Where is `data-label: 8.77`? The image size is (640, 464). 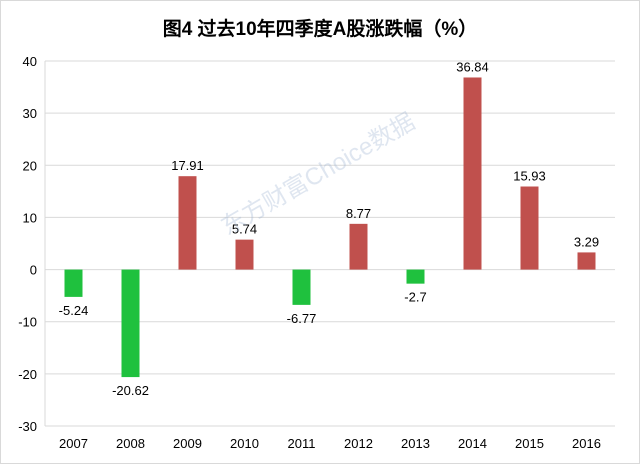
data-label: 8.77 is located at coordinates (358, 213).